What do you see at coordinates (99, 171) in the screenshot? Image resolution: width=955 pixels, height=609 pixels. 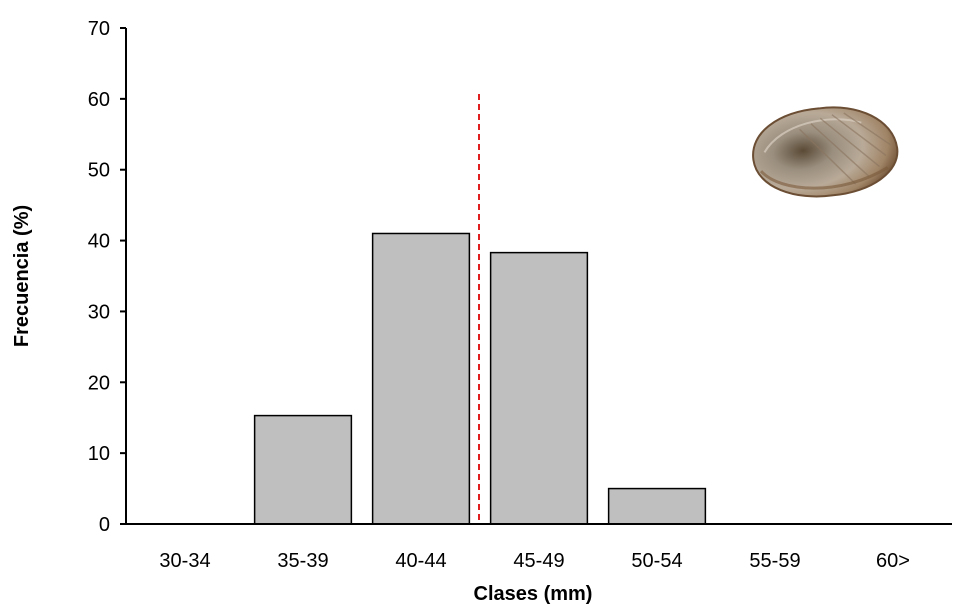 I see `y-tick-label: 50` at bounding box center [99, 171].